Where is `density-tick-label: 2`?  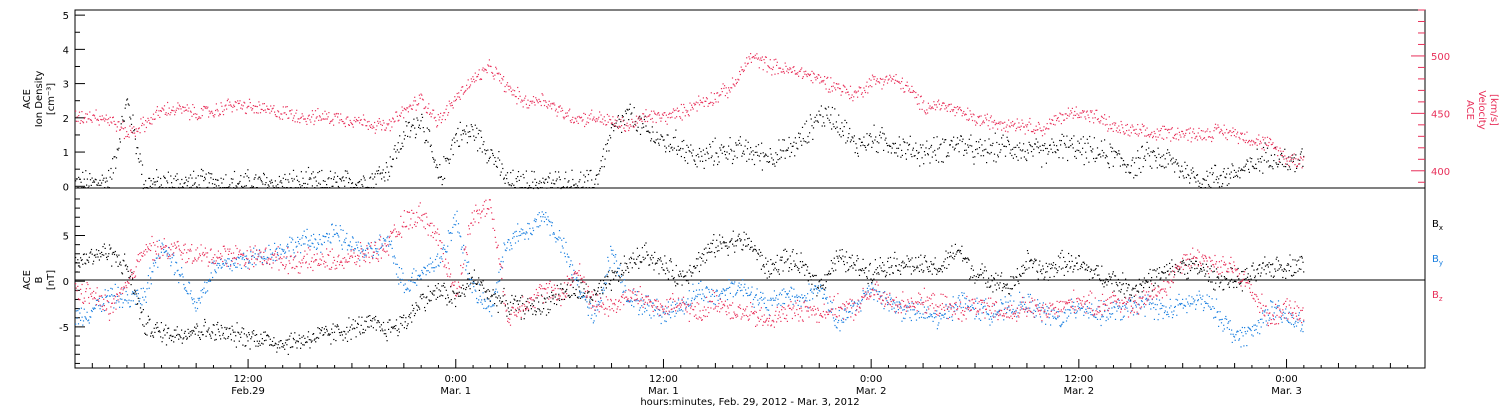 density-tick-label: 2 is located at coordinates (66, 119).